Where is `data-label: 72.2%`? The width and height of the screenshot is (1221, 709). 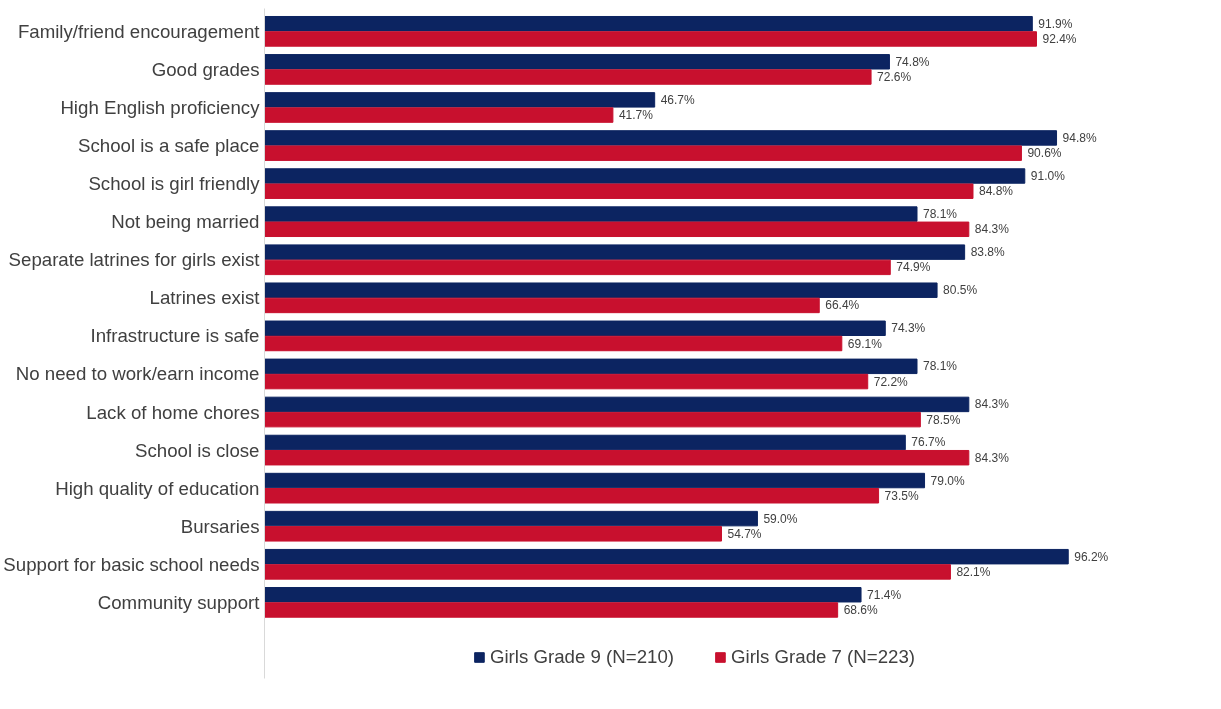 data-label: 72.2% is located at coordinates (891, 381).